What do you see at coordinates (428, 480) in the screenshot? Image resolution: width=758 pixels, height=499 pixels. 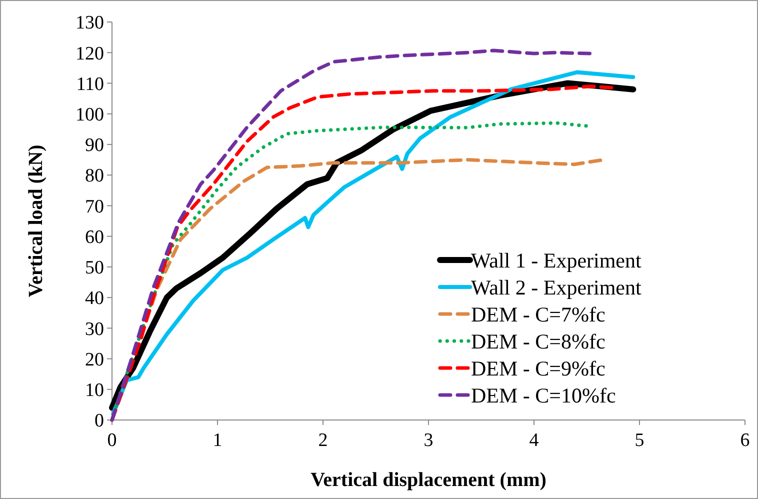 I see `x-axis-title: Vertical displacement (mm)` at bounding box center [428, 480].